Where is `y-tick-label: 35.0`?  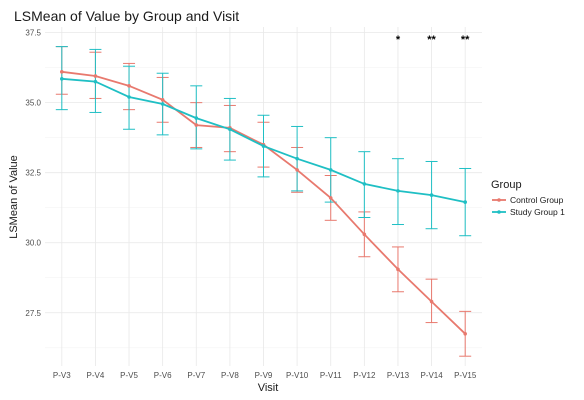
y-tick-label: 35.0 is located at coordinates (33, 103).